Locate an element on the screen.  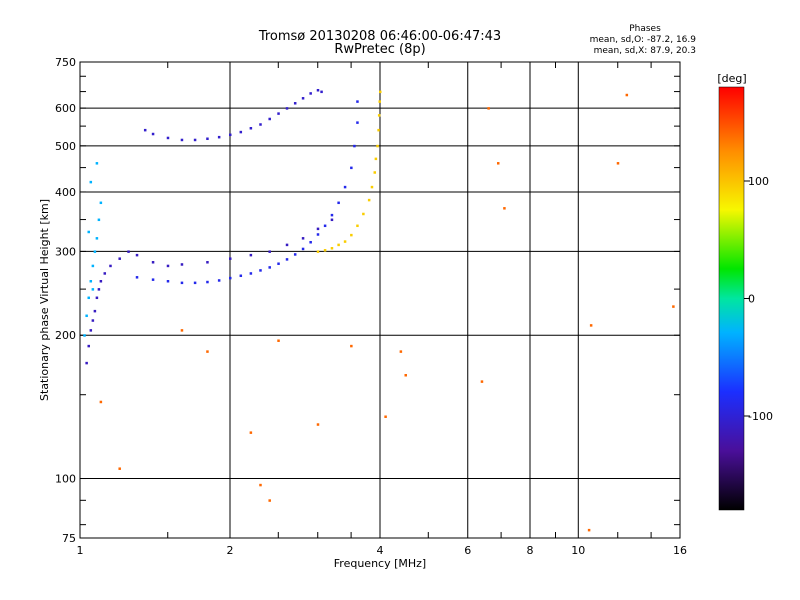
y-tick-label: 300 is located at coordinates (65, 251).